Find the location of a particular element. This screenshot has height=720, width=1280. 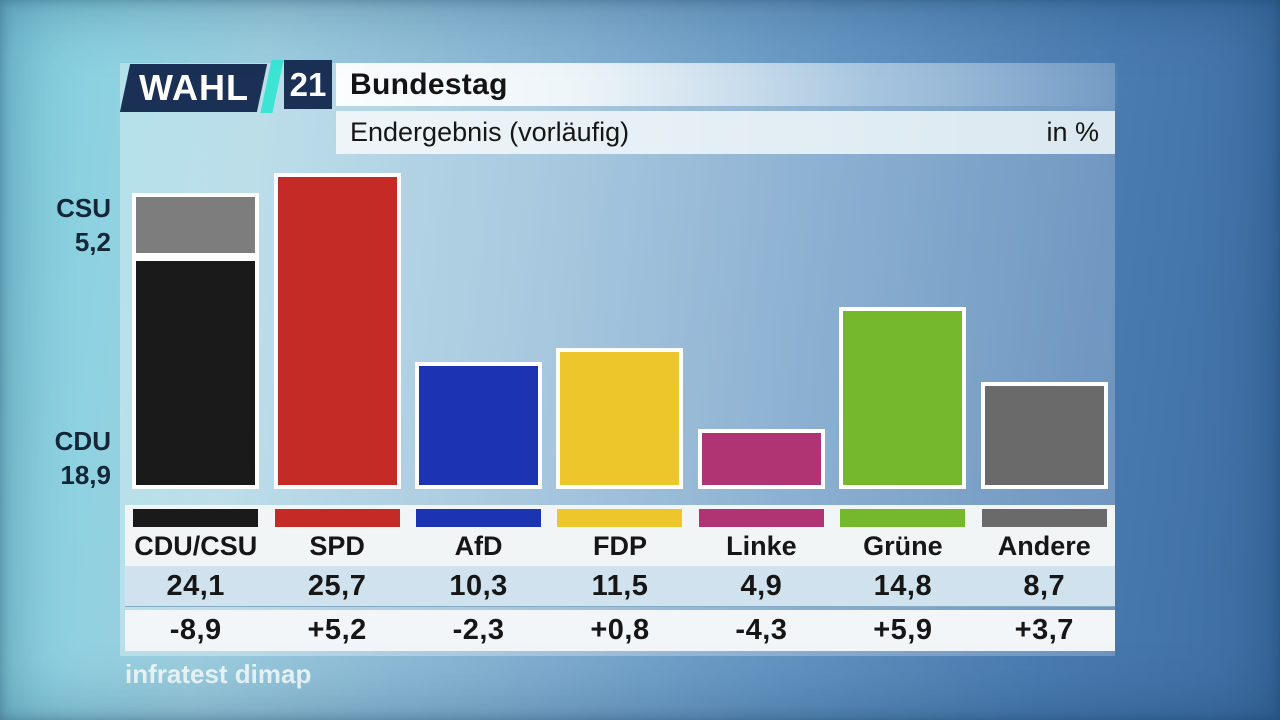

party-value: 14,8 is located at coordinates (903, 585).